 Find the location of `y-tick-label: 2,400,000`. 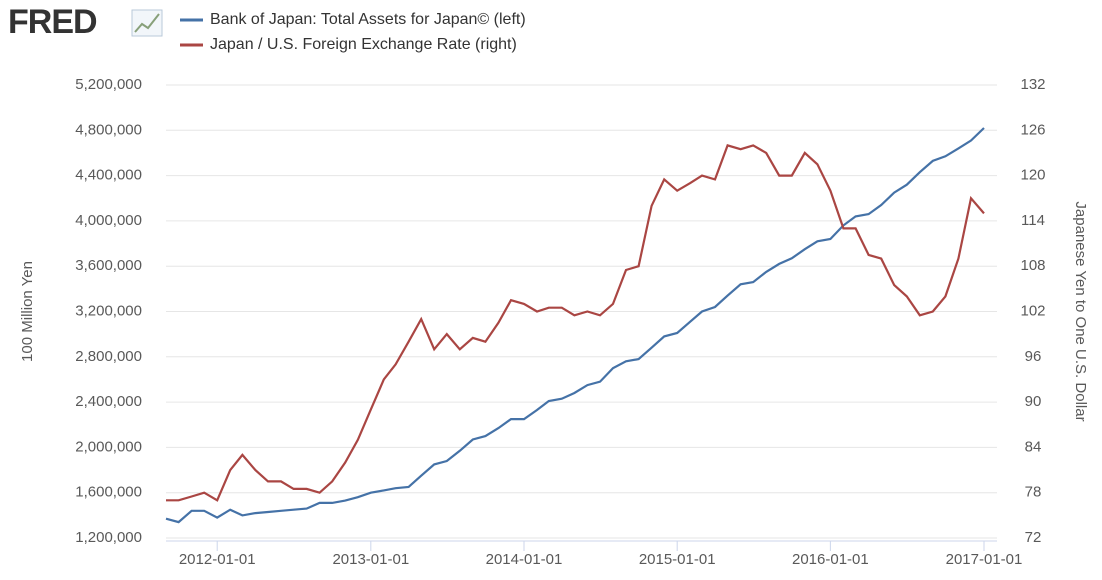

y-tick-label: 2,400,000 is located at coordinates (108, 401).